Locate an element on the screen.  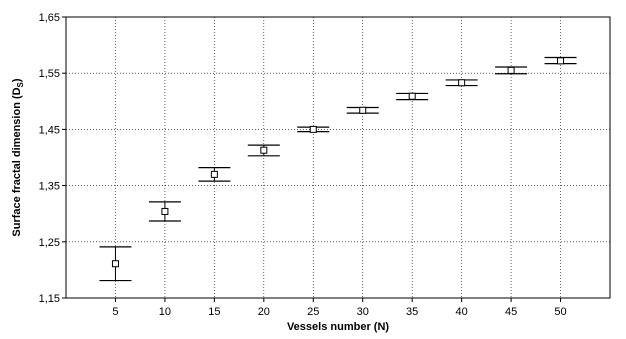
y-axis-label: Surface fractal dimension (DS) is located at coordinates (18, 157).